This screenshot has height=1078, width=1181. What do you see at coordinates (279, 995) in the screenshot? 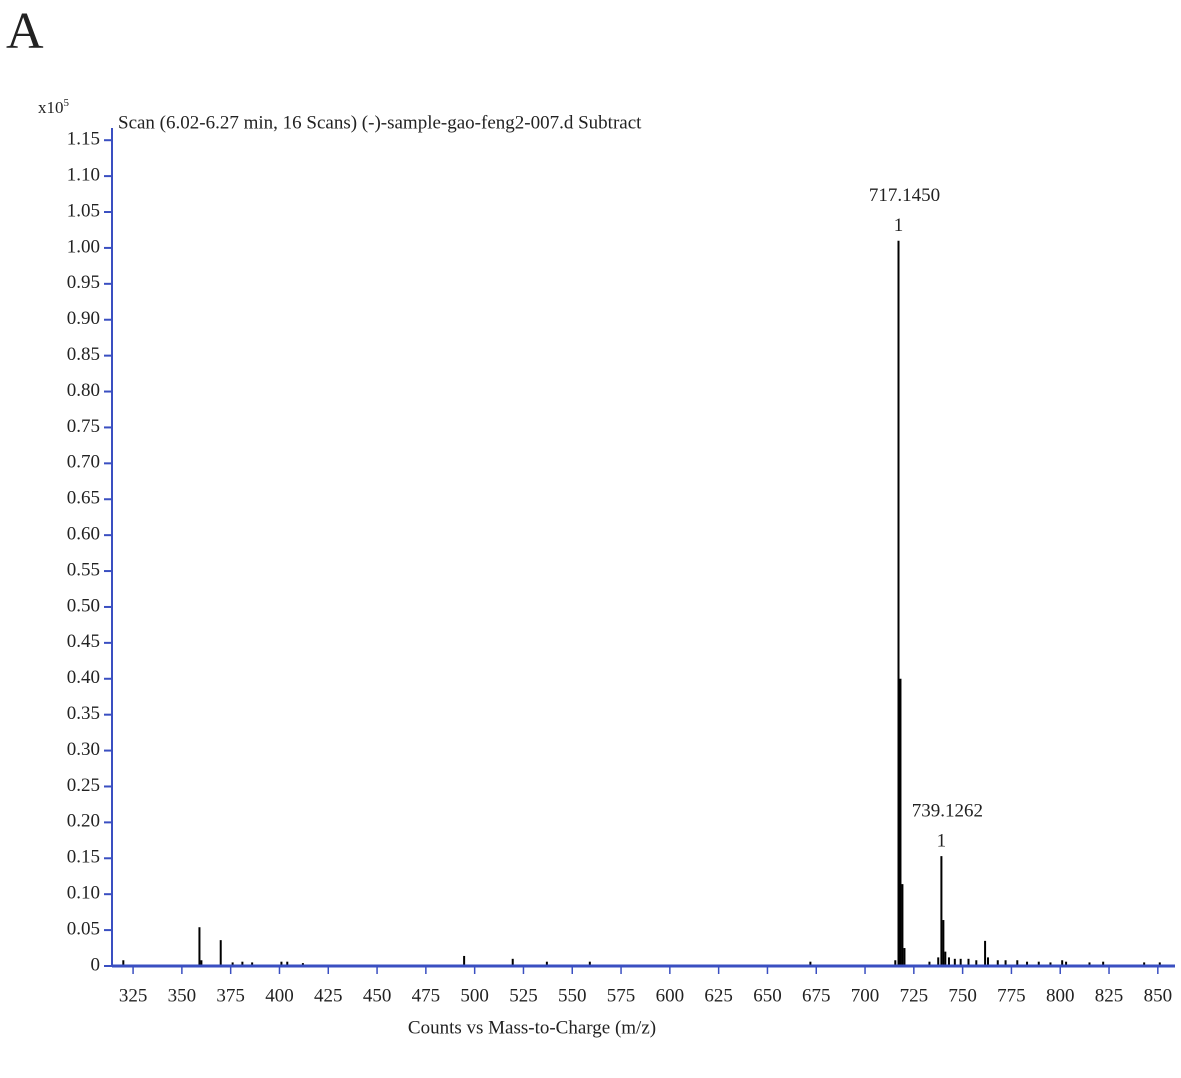
I see `x-tick-label: 400` at bounding box center [279, 995].